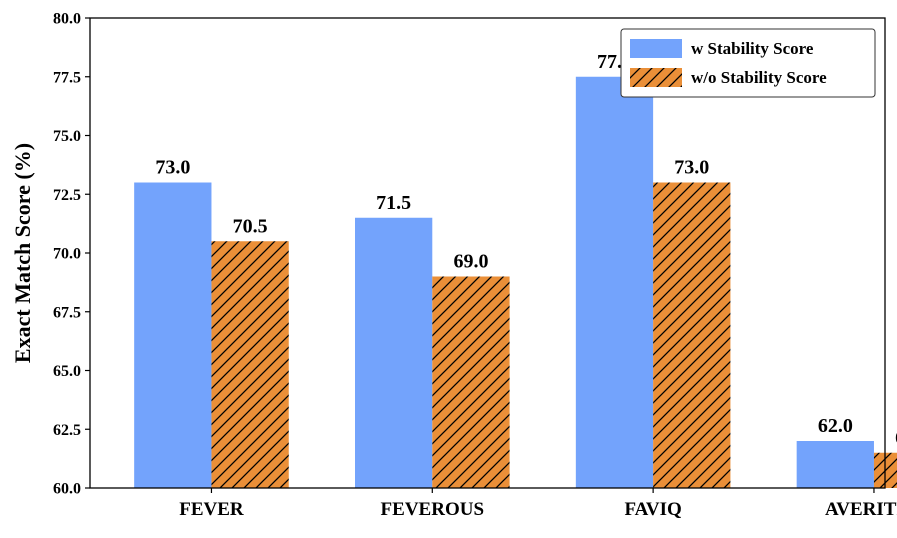 The image size is (897, 538). What do you see at coordinates (471, 382) in the screenshot?
I see `bar-feverous-wo-stability` at bounding box center [471, 382].